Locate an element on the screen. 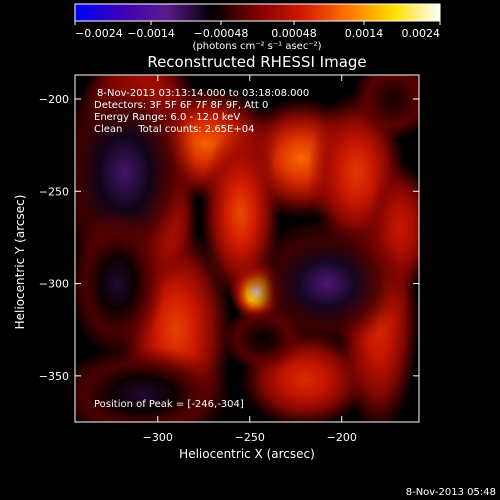 This screenshot has height=500, width=500. y-tick-label: −300 is located at coordinates (54, 284).